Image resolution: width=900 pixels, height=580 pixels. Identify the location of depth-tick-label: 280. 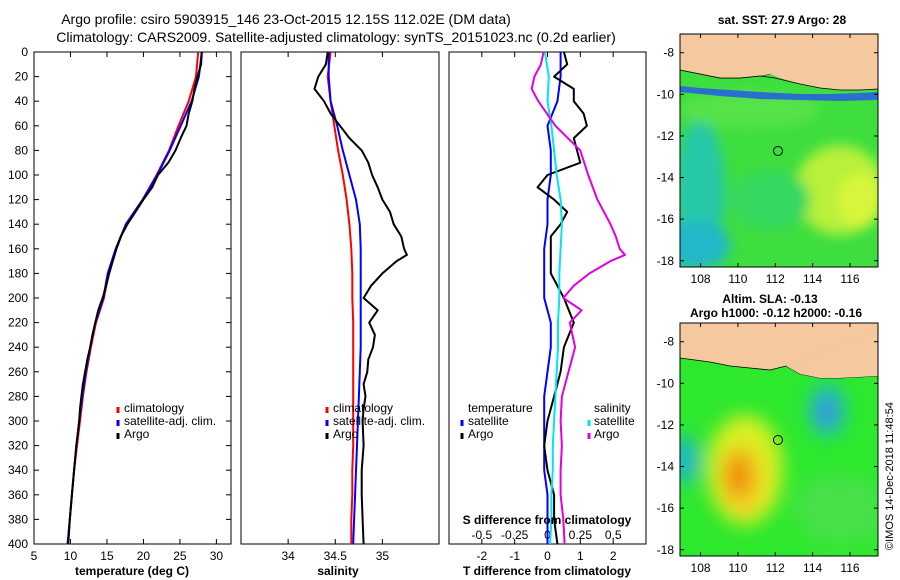
(18, 396).